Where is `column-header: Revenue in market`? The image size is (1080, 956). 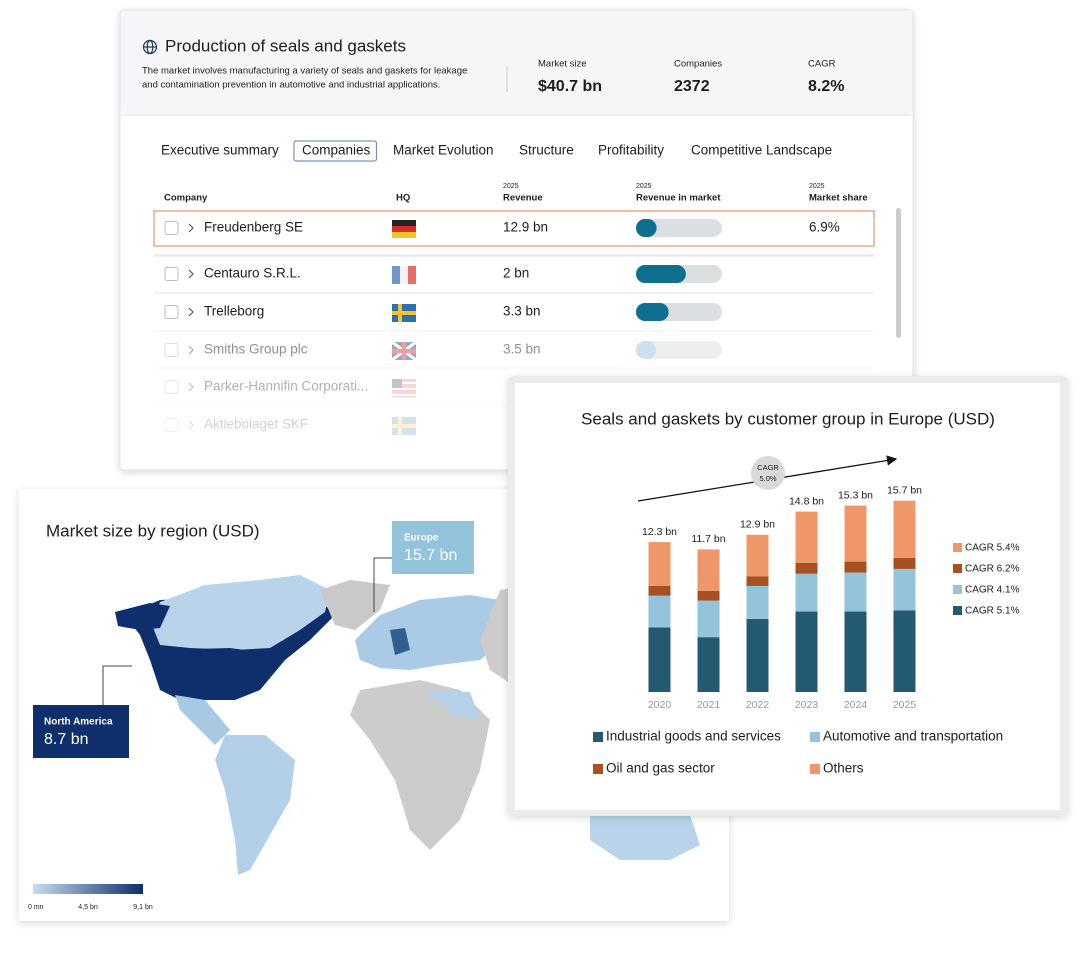
column-header: Revenue in market is located at coordinates (678, 198).